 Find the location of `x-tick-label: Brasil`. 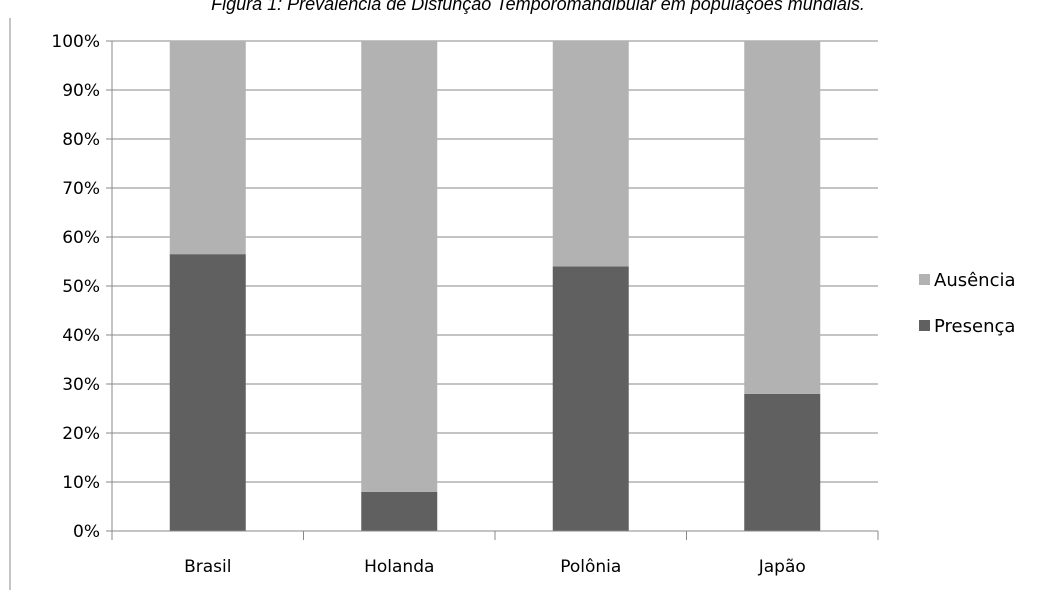

x-tick-label: Brasil is located at coordinates (207, 567).